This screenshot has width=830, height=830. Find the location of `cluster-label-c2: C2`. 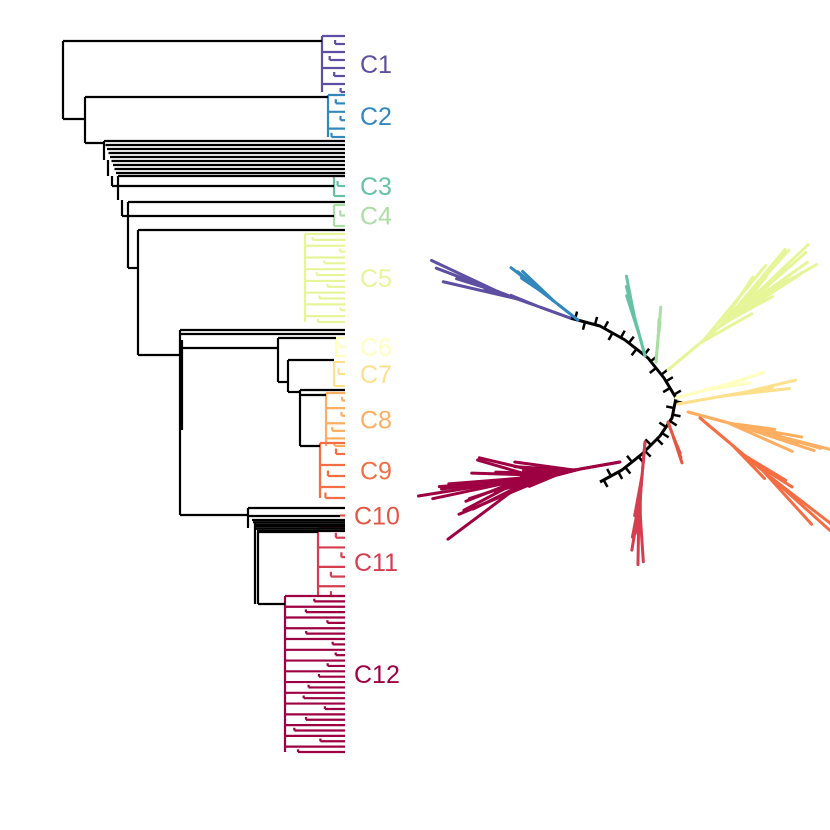

cluster-label-c2: C2 is located at coordinates (376, 117).